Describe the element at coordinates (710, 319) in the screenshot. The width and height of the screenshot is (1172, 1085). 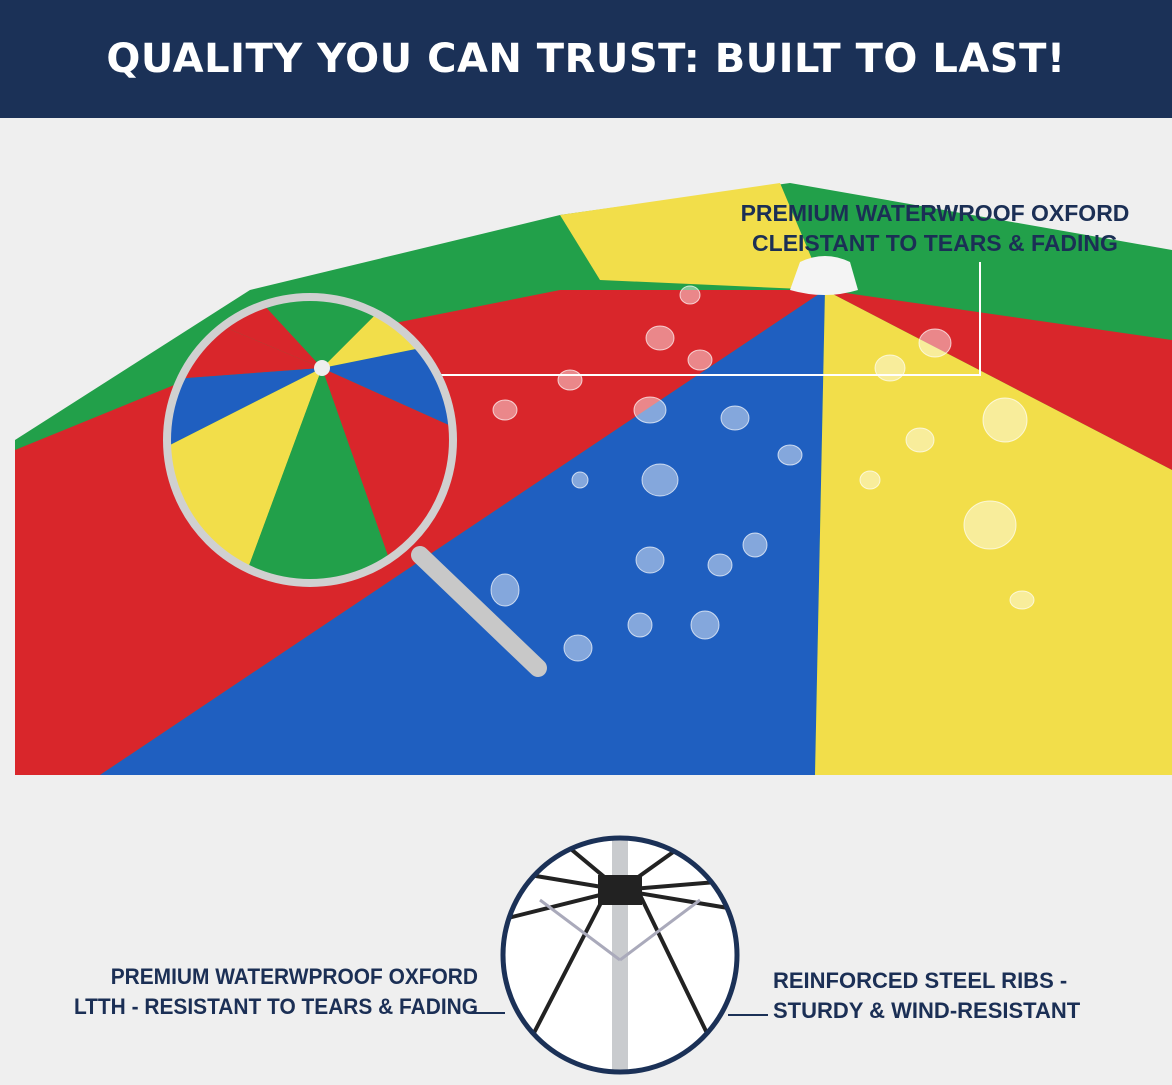
I see `callout-line-top` at that location.